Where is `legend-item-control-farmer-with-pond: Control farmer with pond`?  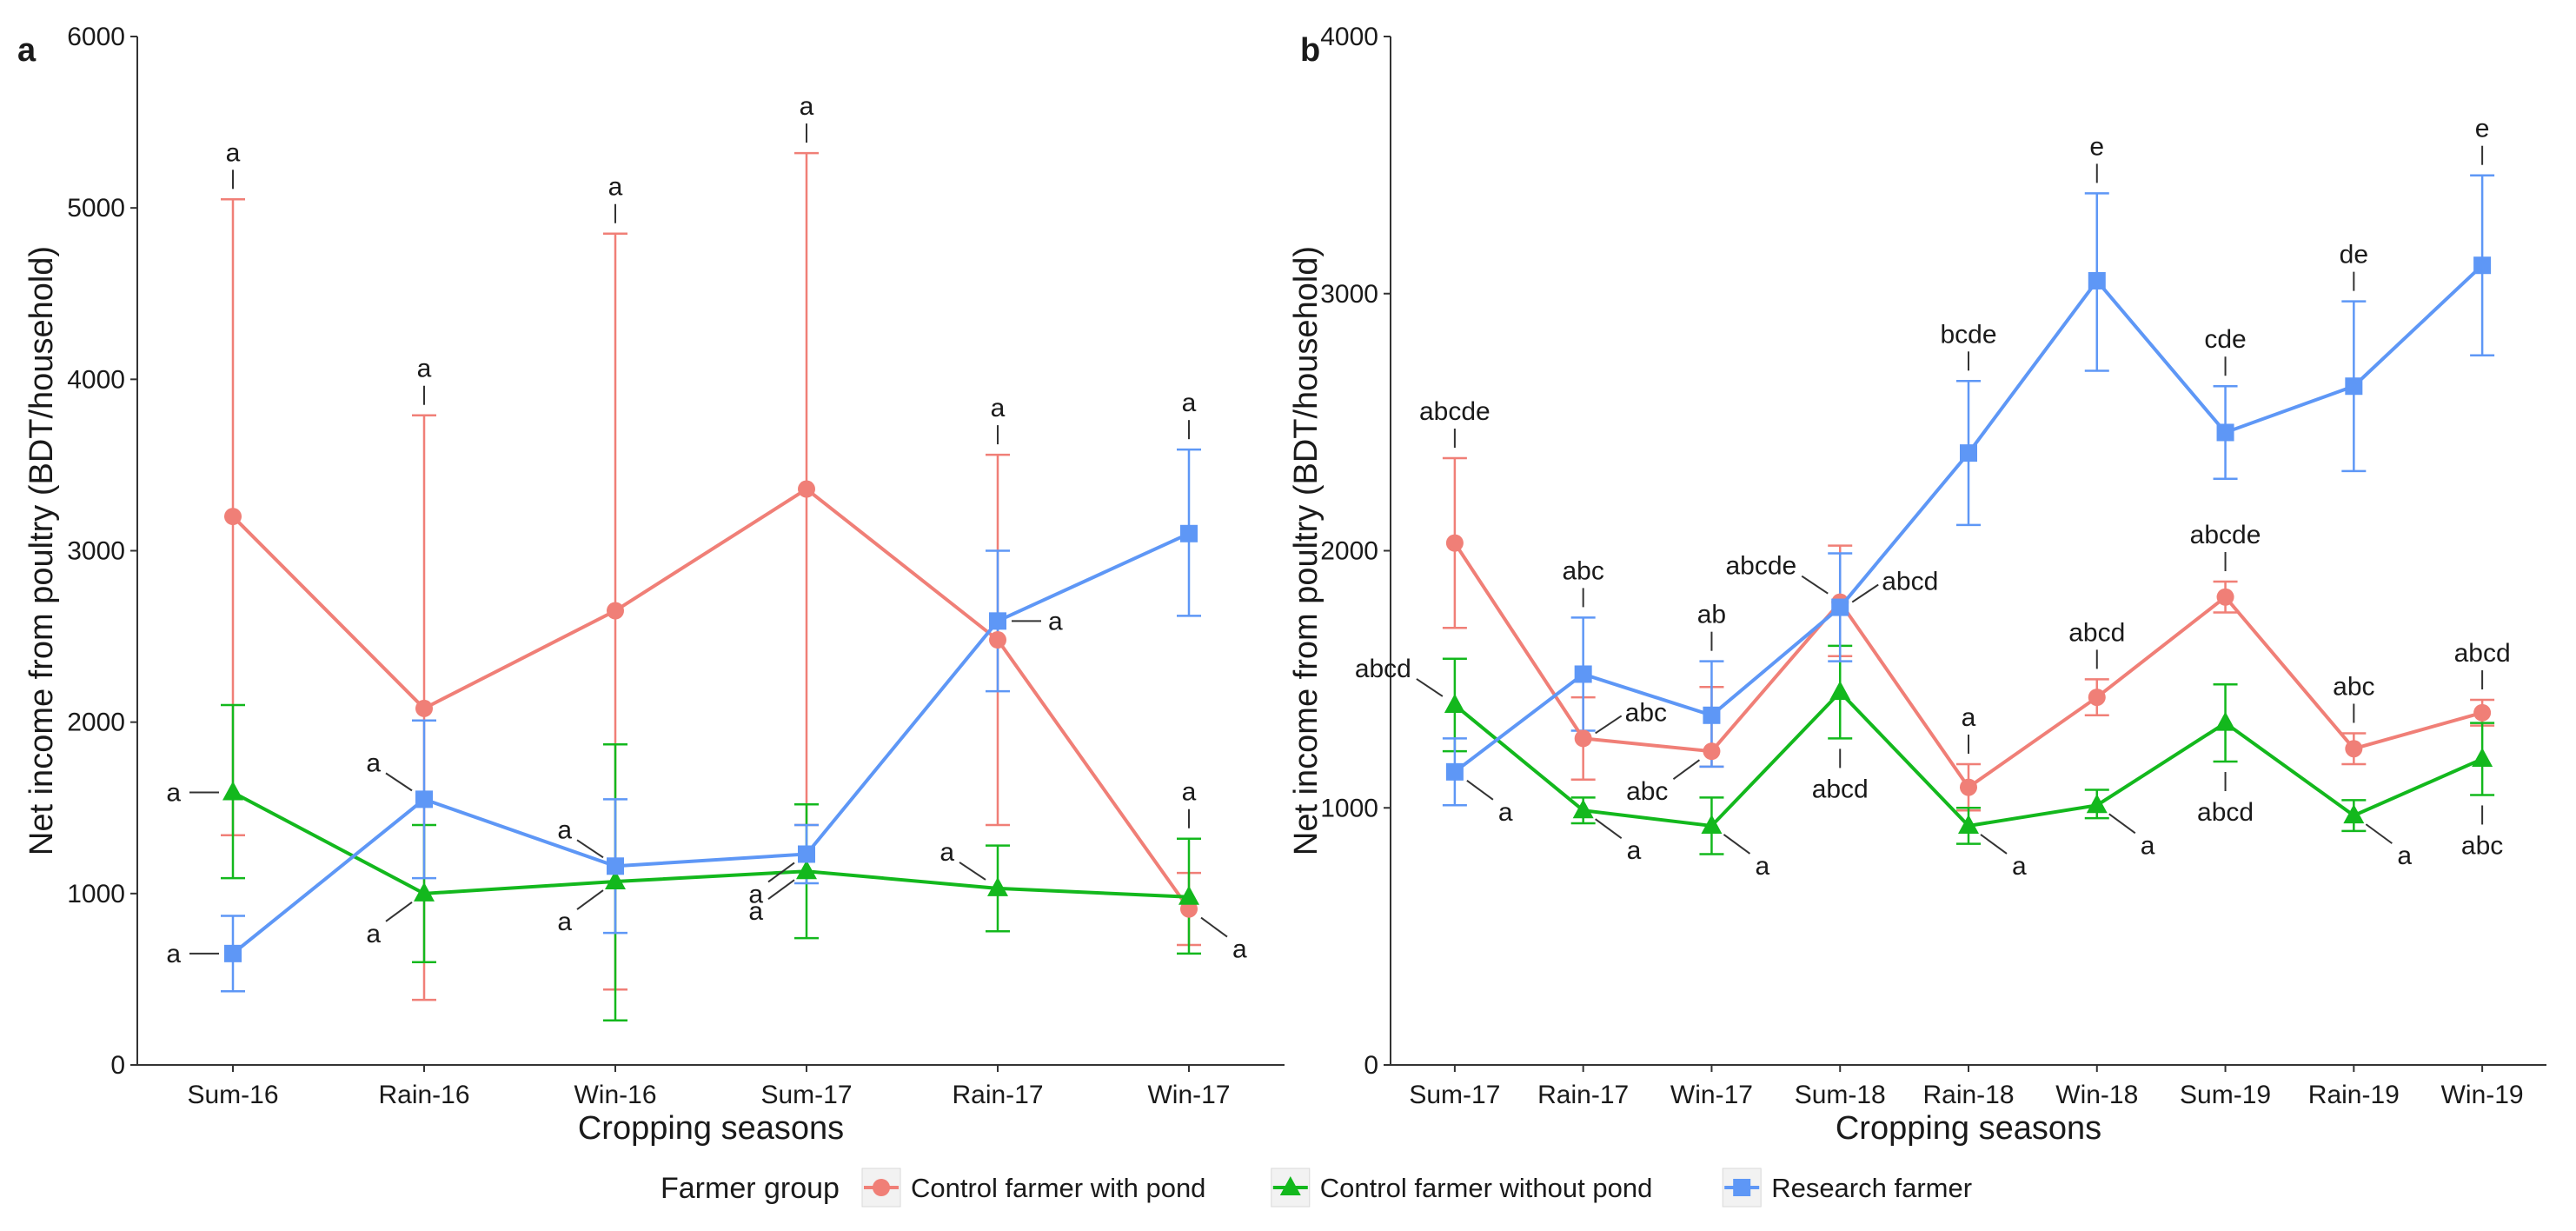 legend-item-control-farmer-with-pond: Control farmer with pond is located at coordinates (1033, 1188).